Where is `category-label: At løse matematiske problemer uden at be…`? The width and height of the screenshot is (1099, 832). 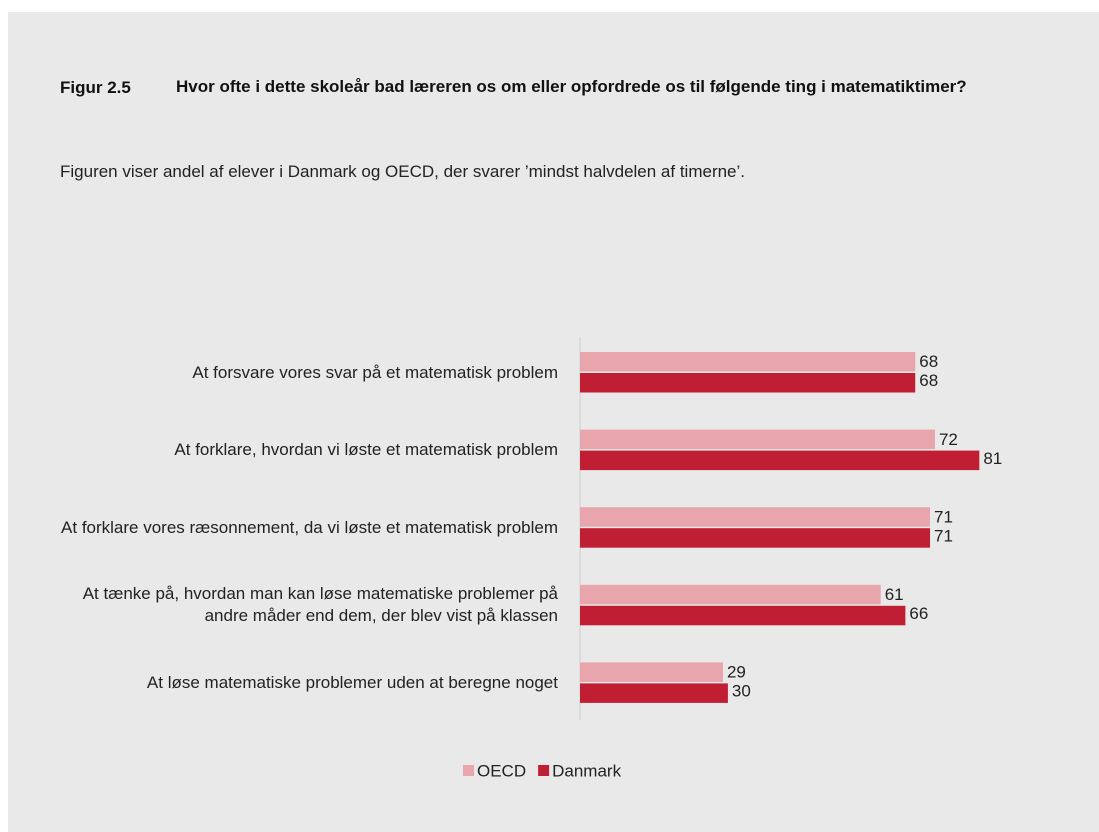
category-label: At løse matematiske problemer uden at be… is located at coordinates (352, 682).